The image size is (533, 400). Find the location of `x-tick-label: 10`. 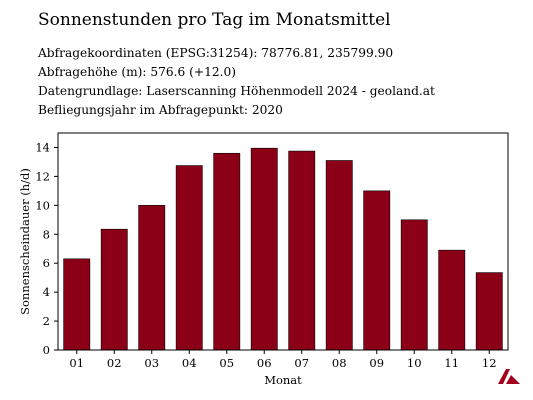

x-tick-label: 10 is located at coordinates (414, 363).